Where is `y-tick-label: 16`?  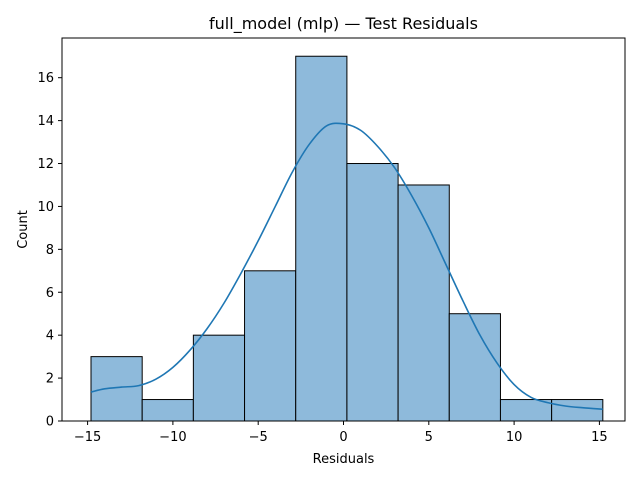
y-tick-label: 16 is located at coordinates (45, 78).